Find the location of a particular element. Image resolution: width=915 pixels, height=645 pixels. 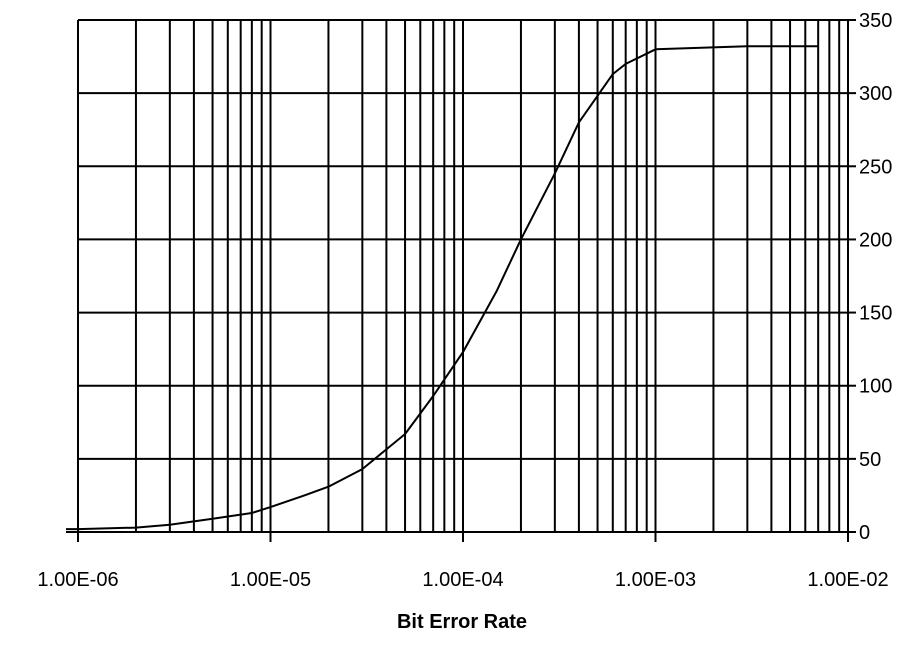

y-tick-label: 150 is located at coordinates (875, 314).